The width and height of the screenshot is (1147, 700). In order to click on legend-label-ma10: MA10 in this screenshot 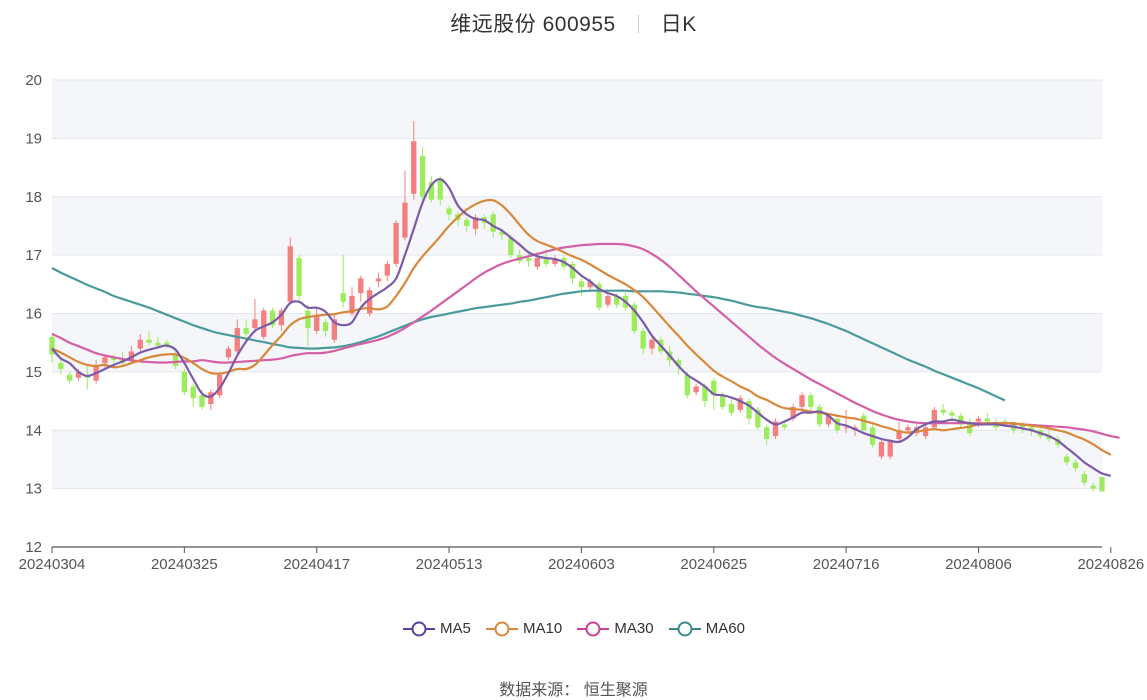, I will do `click(543, 628)`.